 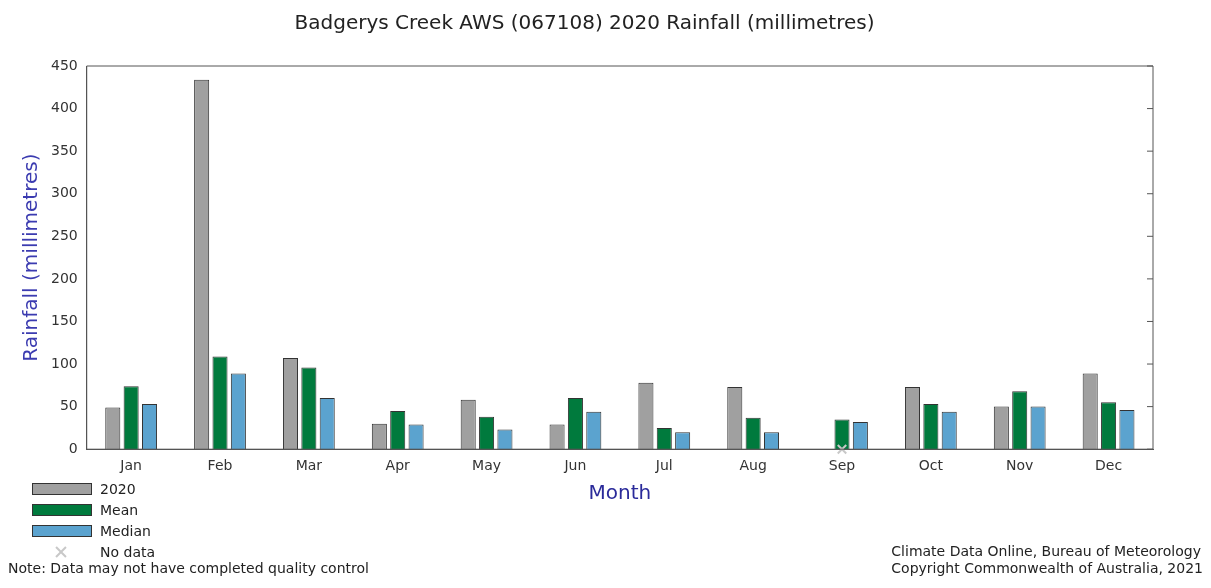 I want to click on y-tick-label: 50, so click(x=68, y=405).